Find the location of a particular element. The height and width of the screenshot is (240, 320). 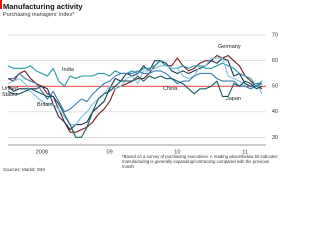

x-tick-label: 11 is located at coordinates (245, 152).